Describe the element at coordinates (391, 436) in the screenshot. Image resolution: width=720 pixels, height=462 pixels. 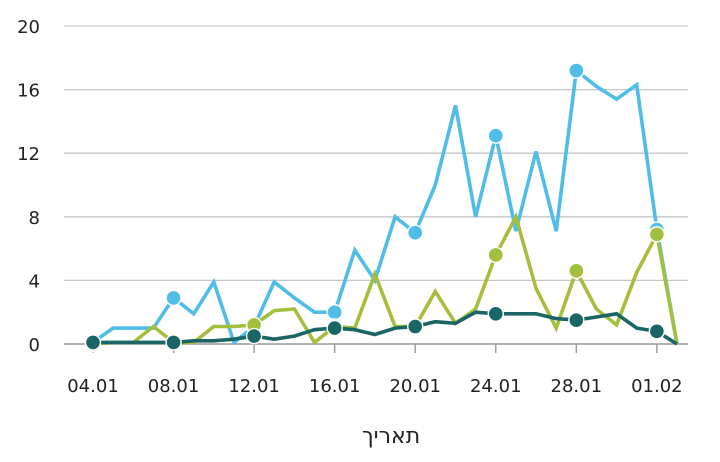
I see `x-axis-title: תאריך` at that location.